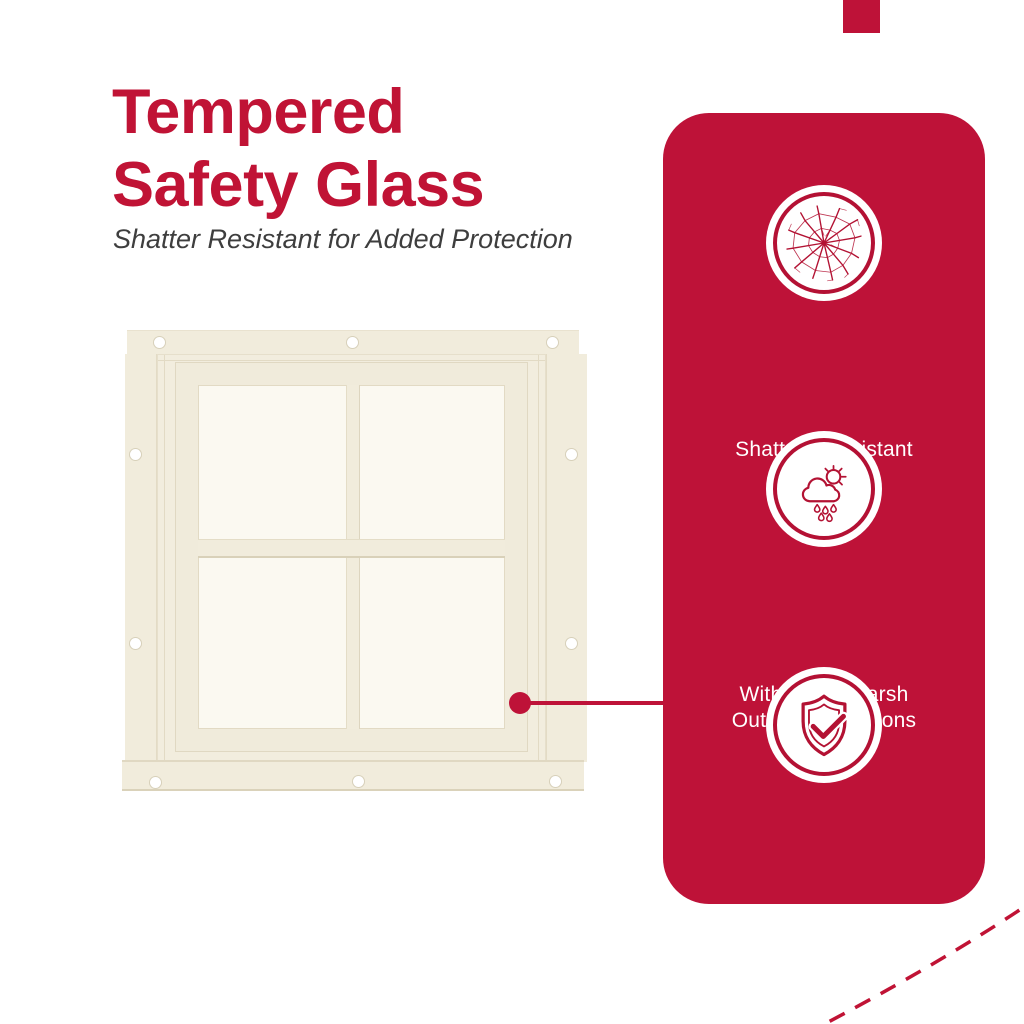  What do you see at coordinates (824, 243) in the screenshot?
I see `shattered-glass-icon` at bounding box center [824, 243].